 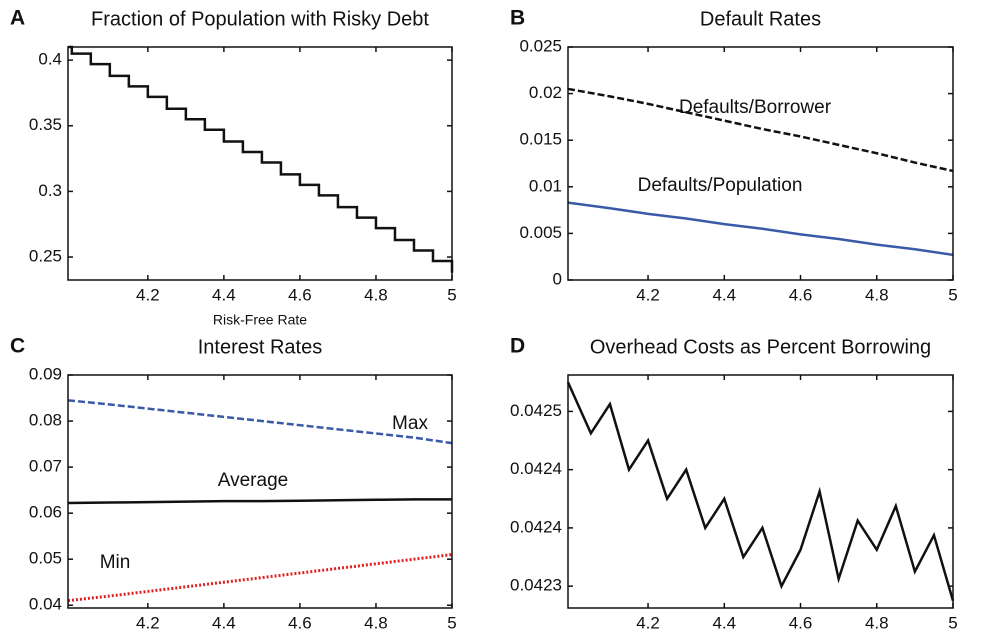 I want to click on y-tick-label: 0, so click(x=557, y=278).